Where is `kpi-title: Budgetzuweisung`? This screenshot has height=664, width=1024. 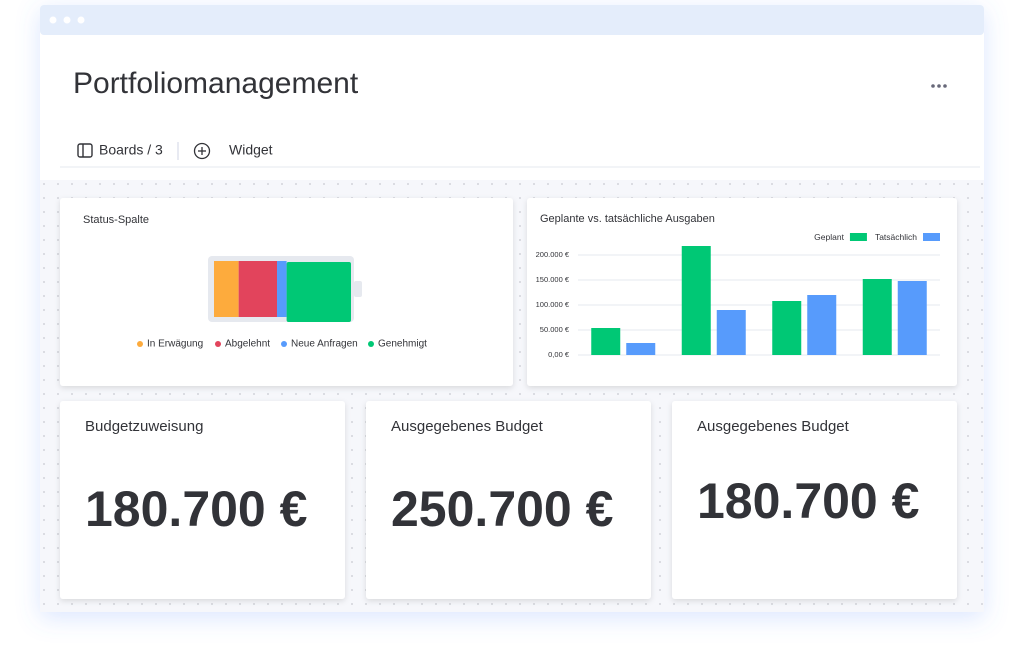 kpi-title: Budgetzuweisung is located at coordinates (144, 426).